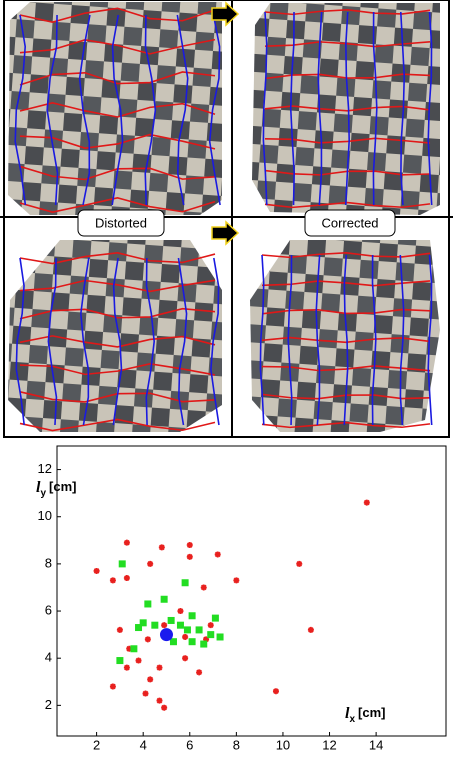 The image size is (453, 761). I want to click on x-tick-label: 12, so click(329, 744).